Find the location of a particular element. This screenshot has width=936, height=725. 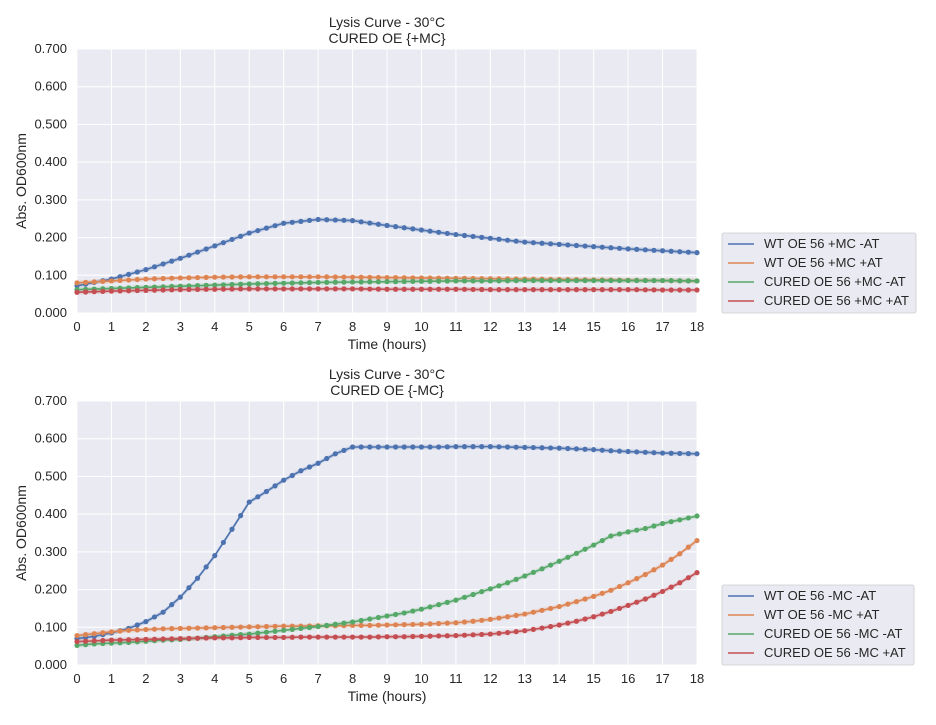

x-axis-label: Time (hours) is located at coordinates (387, 344).